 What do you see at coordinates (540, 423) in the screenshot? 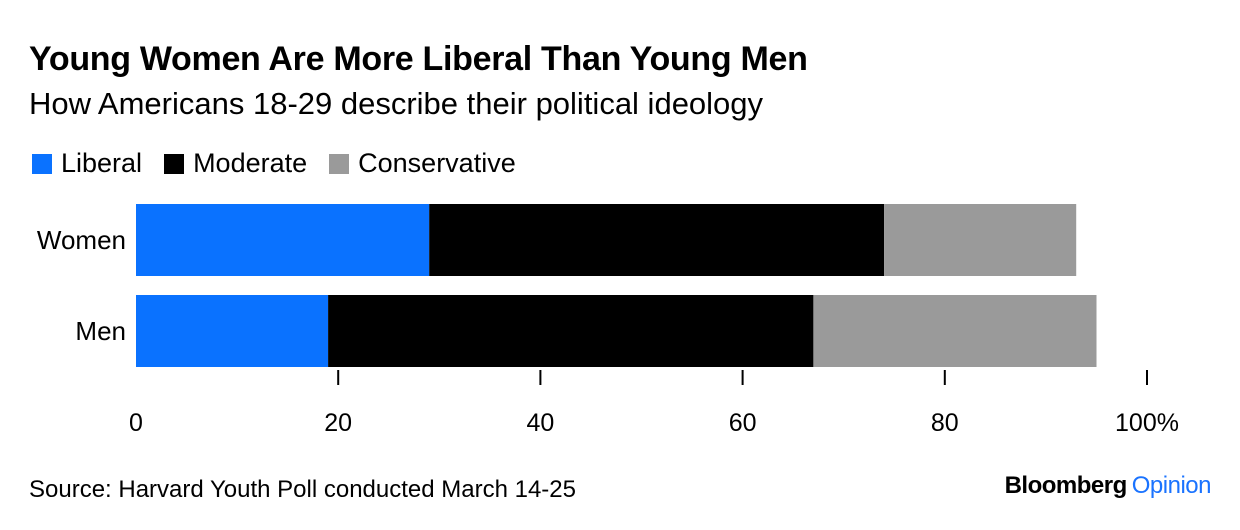
I see `x-tick-label-40: 40` at bounding box center [540, 423].